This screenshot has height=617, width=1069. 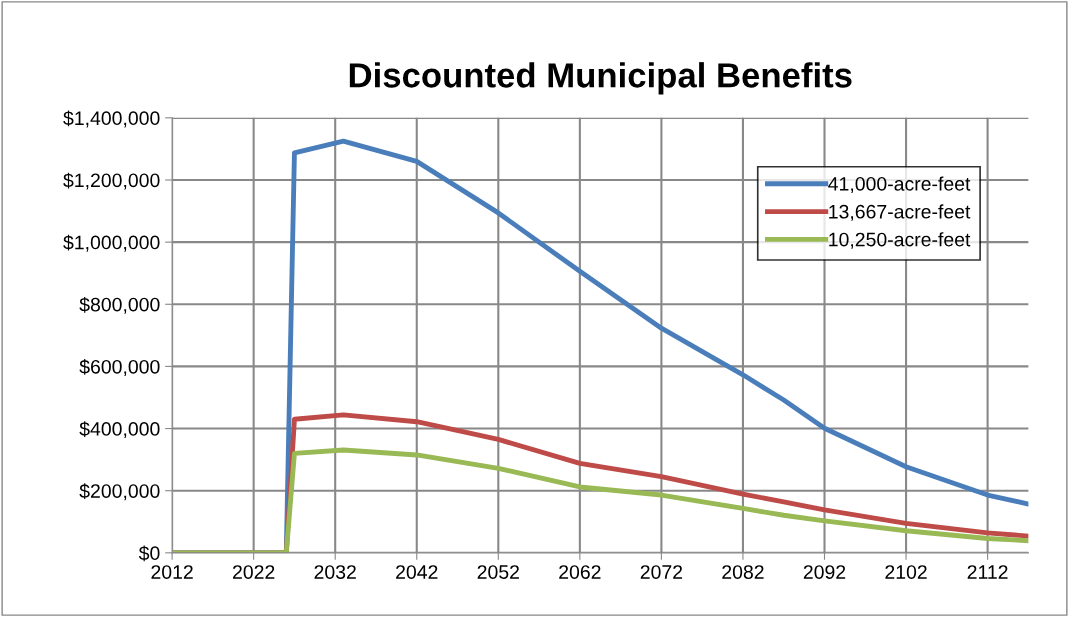 What do you see at coordinates (600, 78) in the screenshot?
I see `chart-title: Discounted Municipal Benefits` at bounding box center [600, 78].